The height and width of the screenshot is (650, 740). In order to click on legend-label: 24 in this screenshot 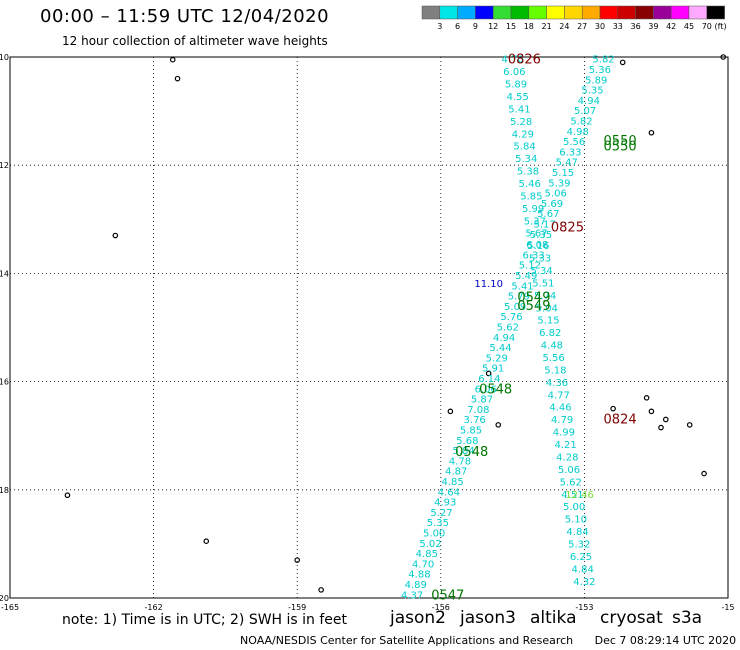, I will do `click(564, 26)`.